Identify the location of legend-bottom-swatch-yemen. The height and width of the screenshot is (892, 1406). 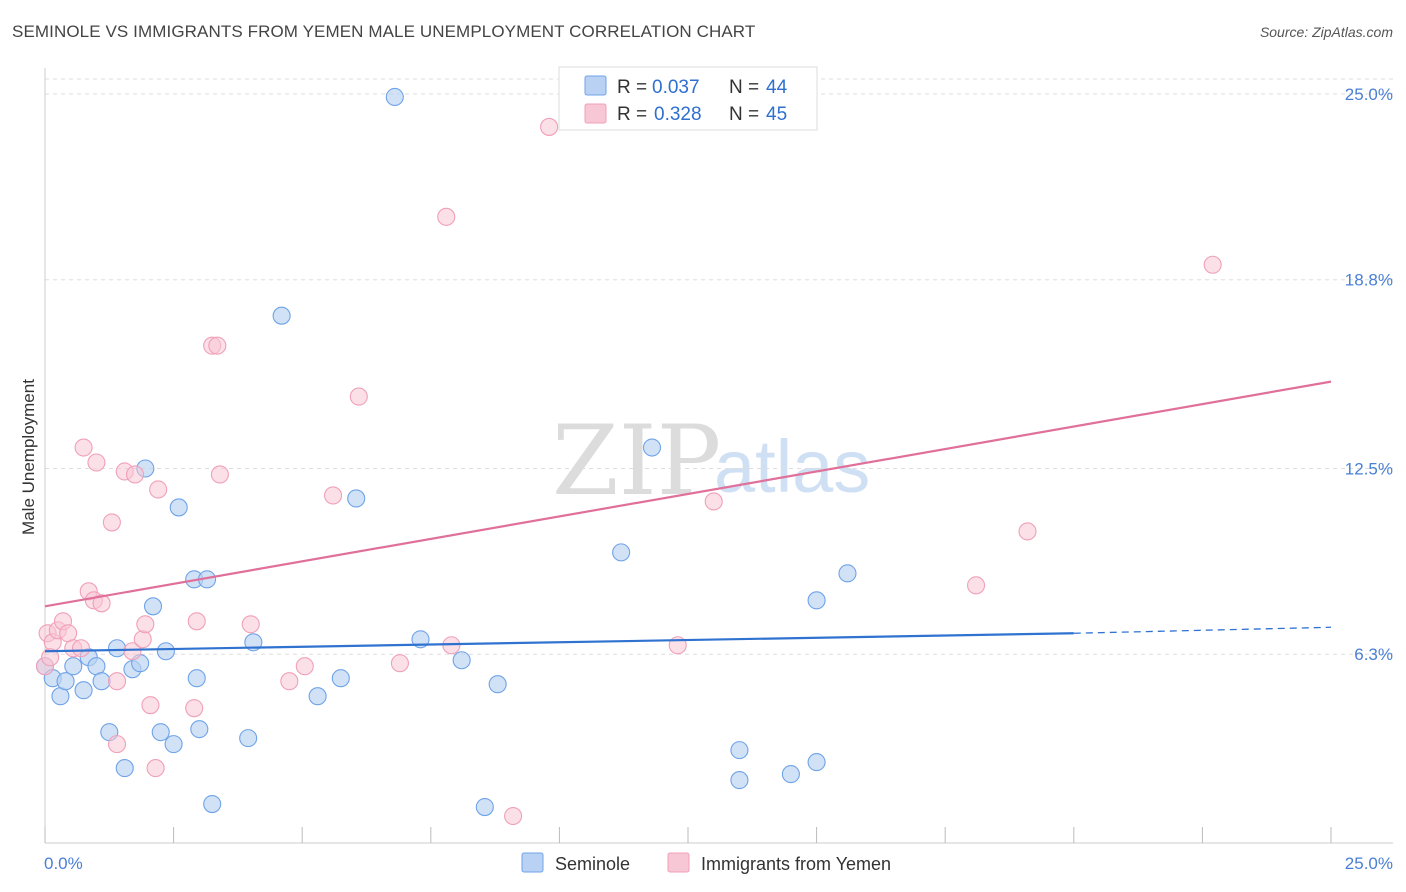
(678, 862).